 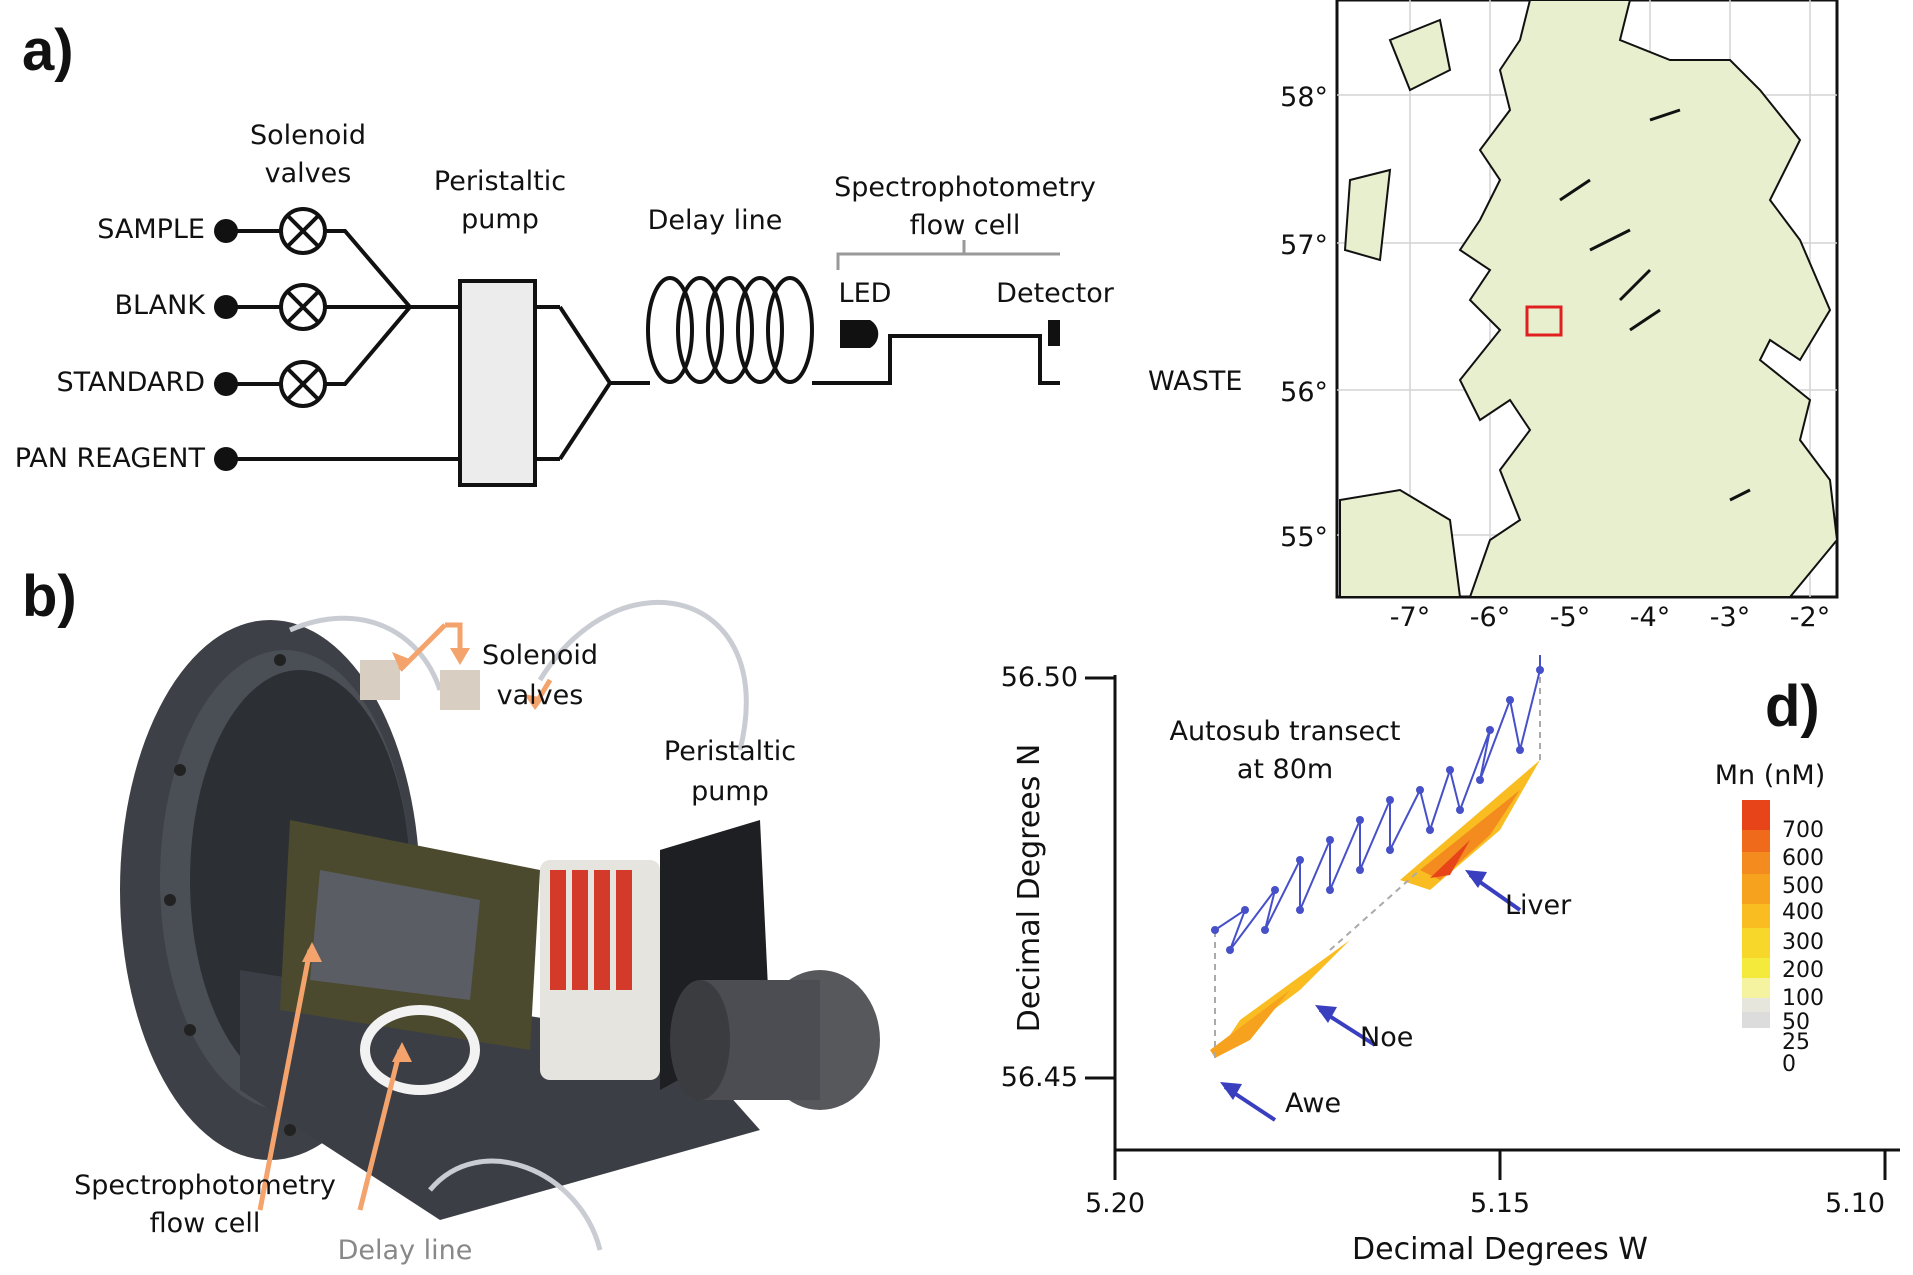 What do you see at coordinates (1810, 617) in the screenshot?
I see `map-lon-2: -2°` at bounding box center [1810, 617].